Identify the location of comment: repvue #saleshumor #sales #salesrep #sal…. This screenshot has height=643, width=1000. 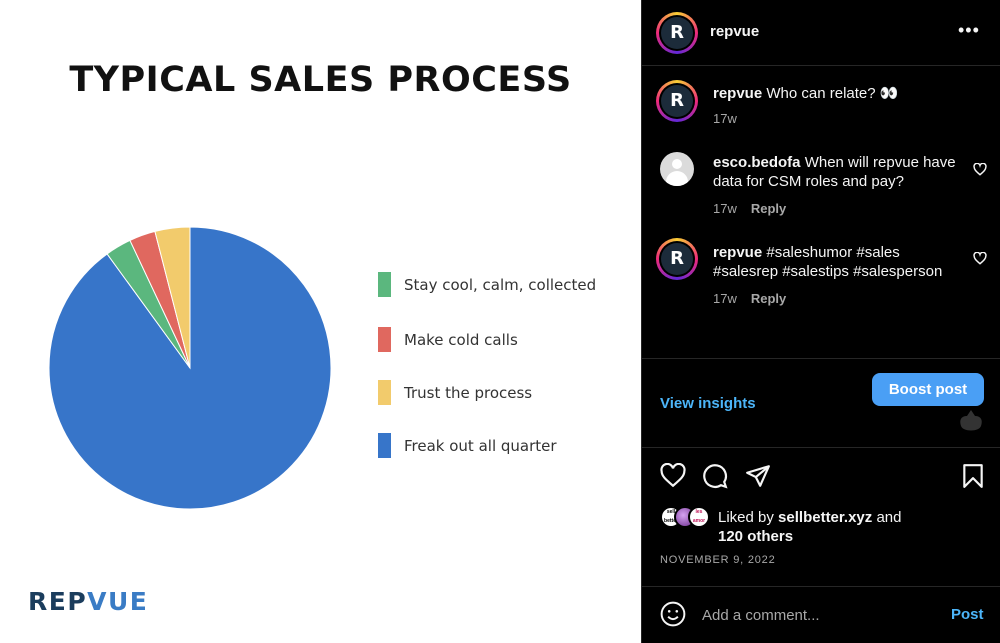
(838, 262).